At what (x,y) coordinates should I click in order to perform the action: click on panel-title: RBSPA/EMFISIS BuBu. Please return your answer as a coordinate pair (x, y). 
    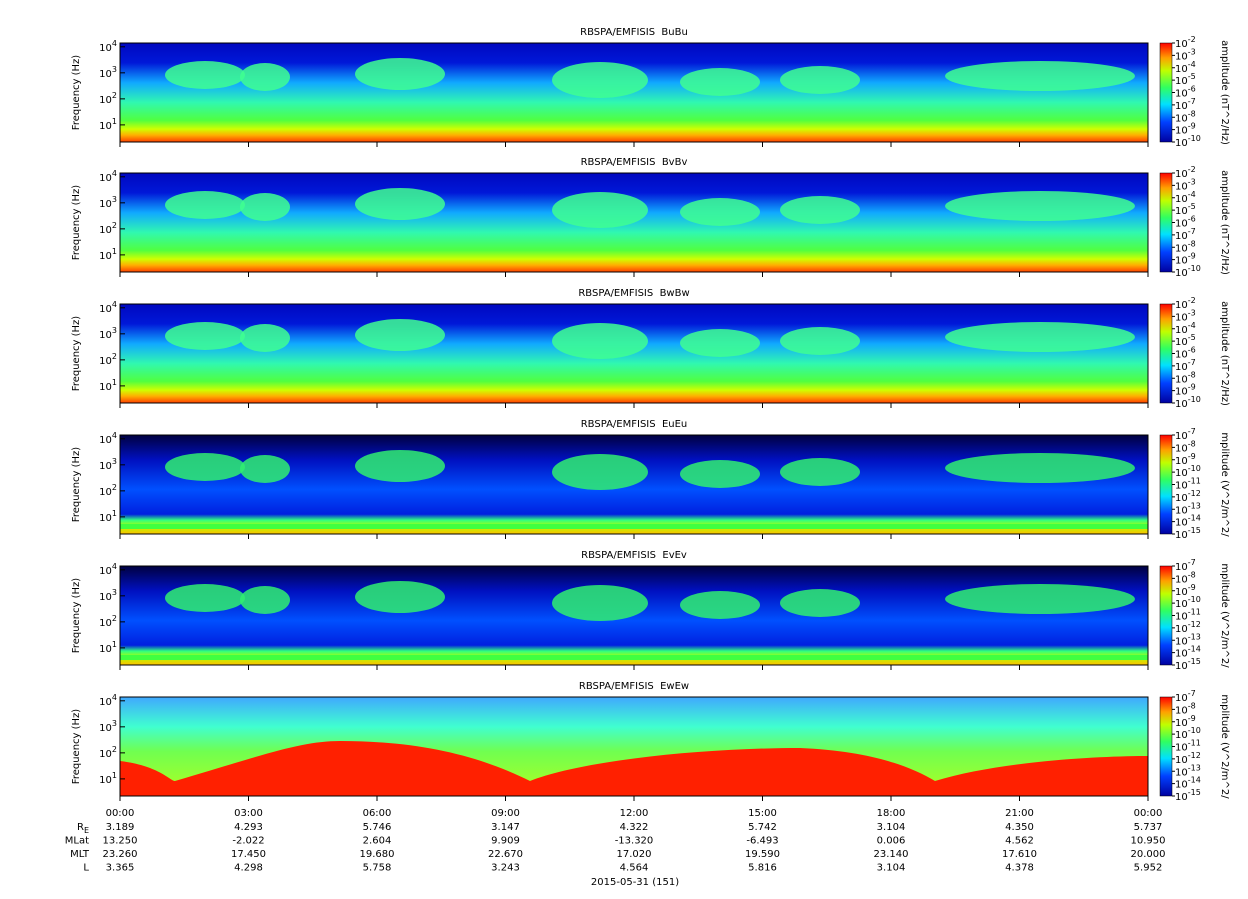
    Looking at the image, I should click on (634, 32).